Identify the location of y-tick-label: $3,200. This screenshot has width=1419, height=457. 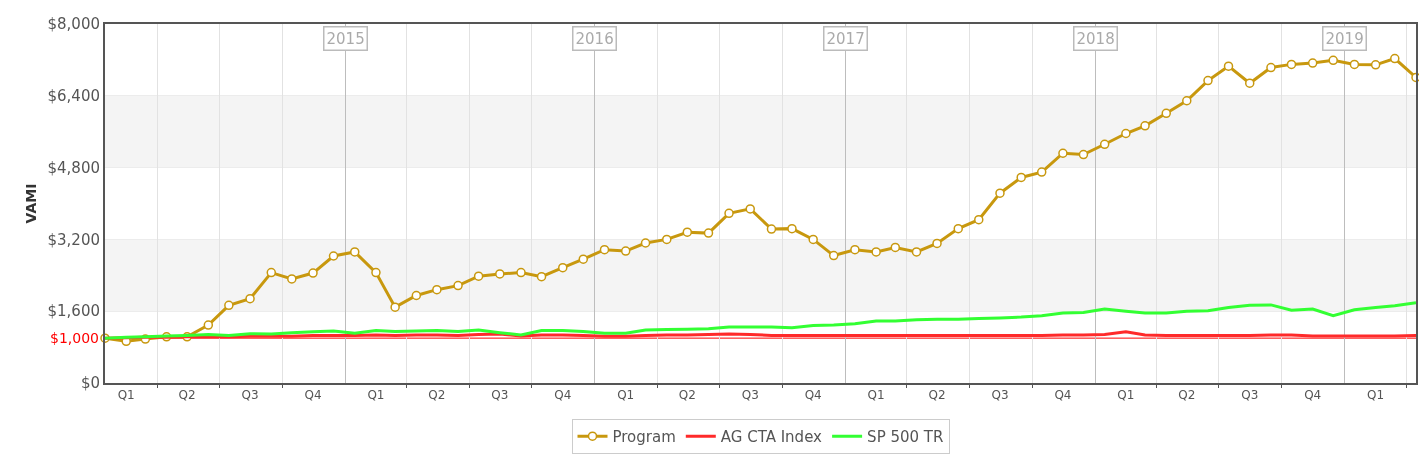
(73, 239).